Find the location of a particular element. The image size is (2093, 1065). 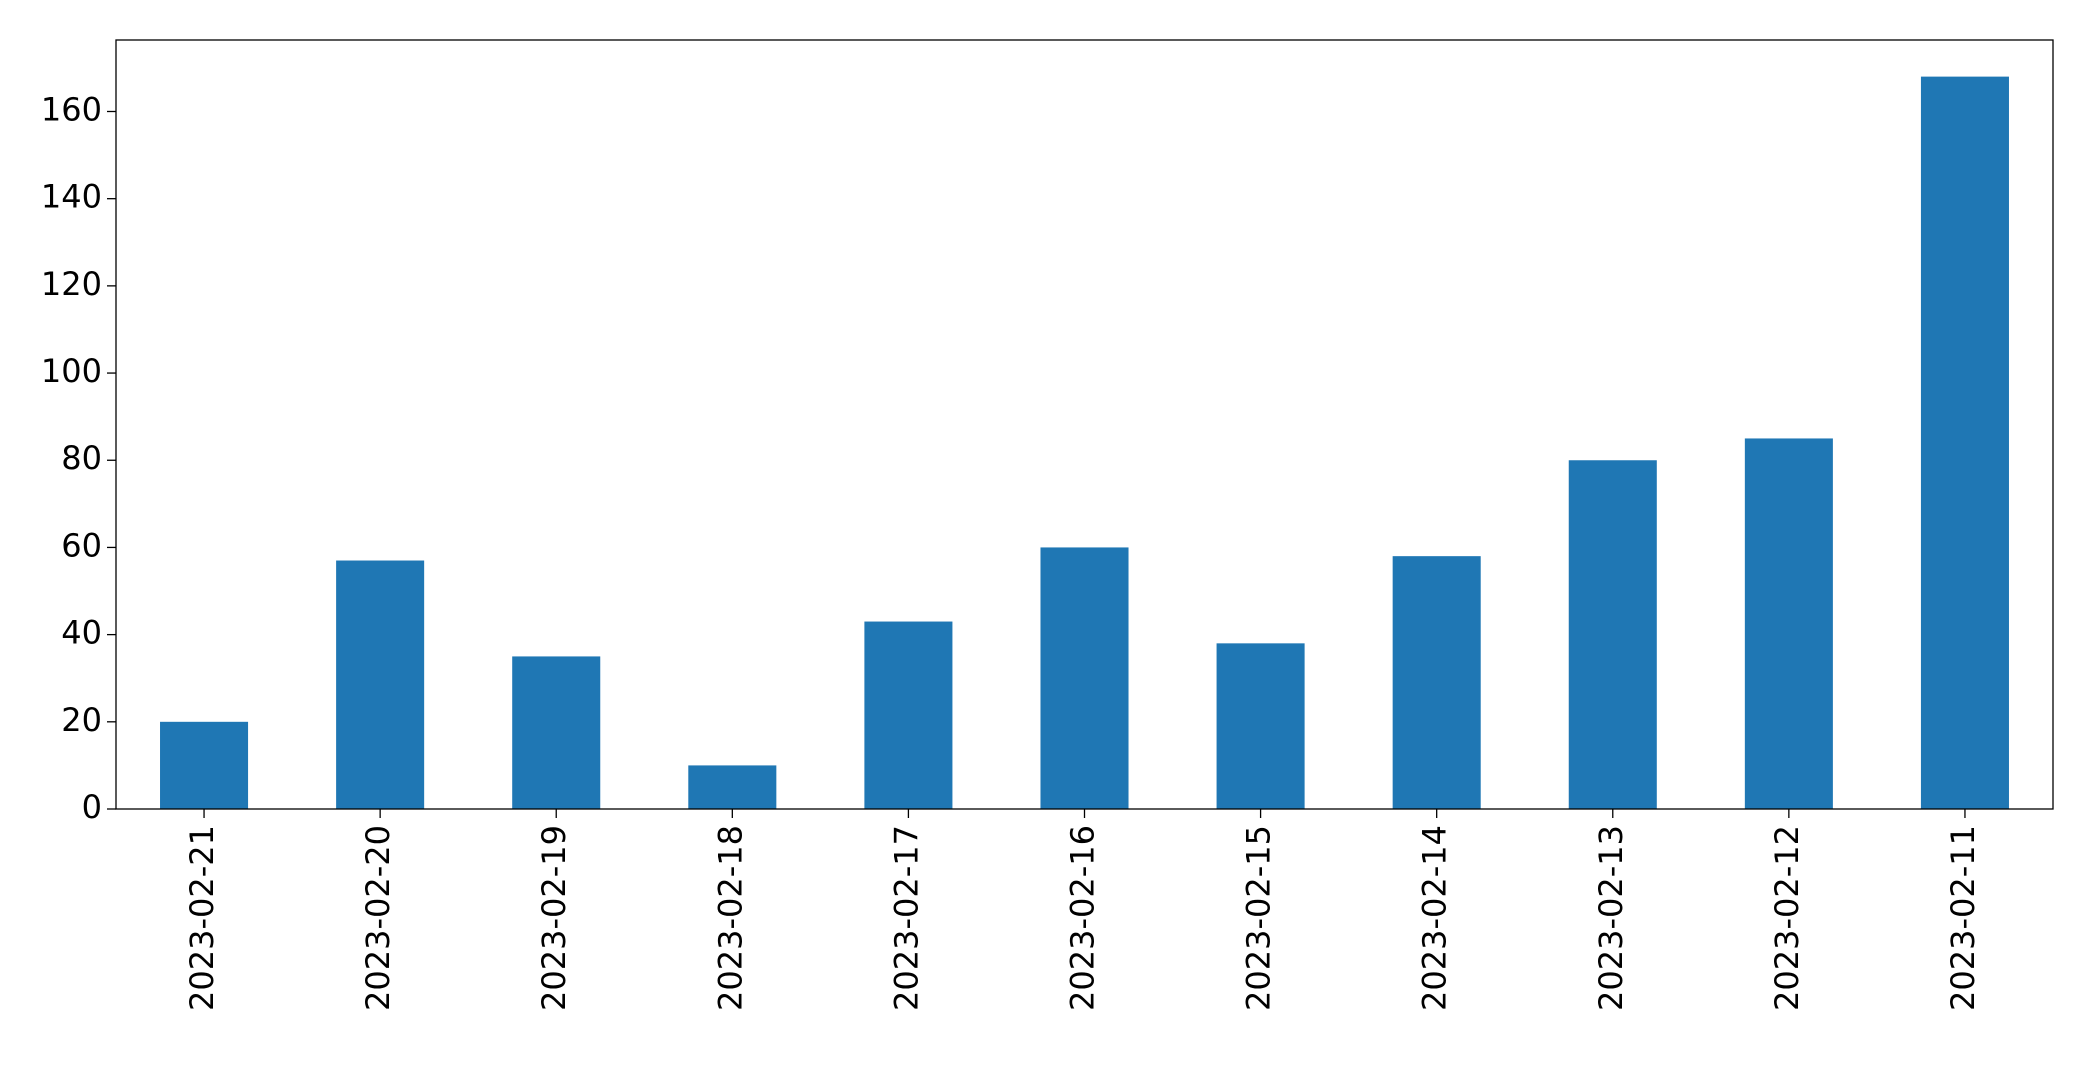

x-tick-label: 2023-02-17 is located at coordinates (906, 918).